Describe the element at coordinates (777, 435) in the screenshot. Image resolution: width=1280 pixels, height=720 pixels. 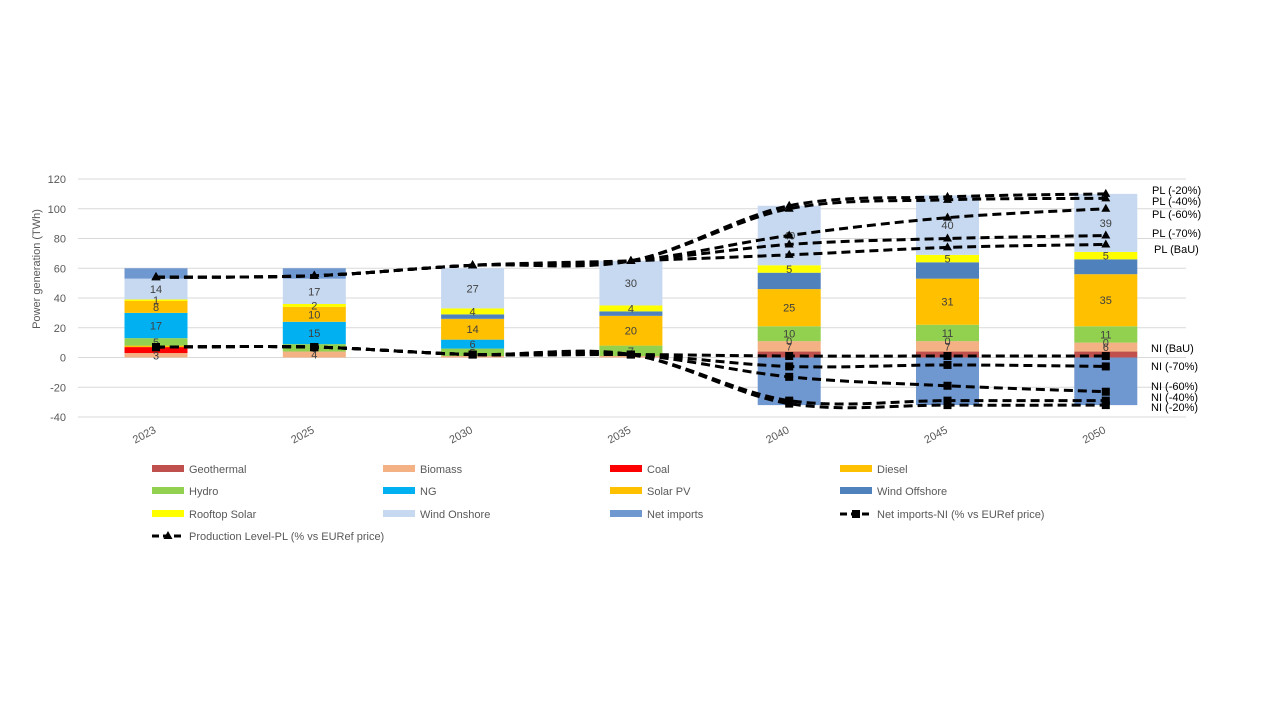
I see `x-tick-label: 2040` at that location.